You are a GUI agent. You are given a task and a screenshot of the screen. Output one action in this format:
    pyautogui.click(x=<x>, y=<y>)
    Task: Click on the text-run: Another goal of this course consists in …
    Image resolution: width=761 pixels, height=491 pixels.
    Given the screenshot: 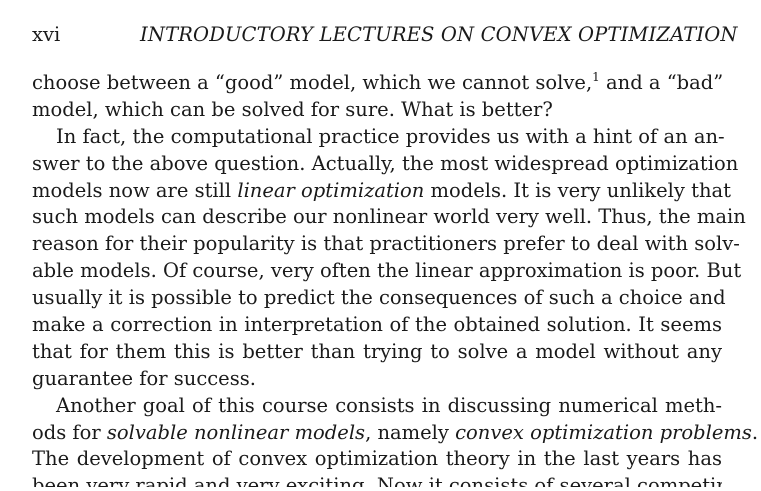 What is the action you would take?
    pyautogui.click(x=389, y=405)
    